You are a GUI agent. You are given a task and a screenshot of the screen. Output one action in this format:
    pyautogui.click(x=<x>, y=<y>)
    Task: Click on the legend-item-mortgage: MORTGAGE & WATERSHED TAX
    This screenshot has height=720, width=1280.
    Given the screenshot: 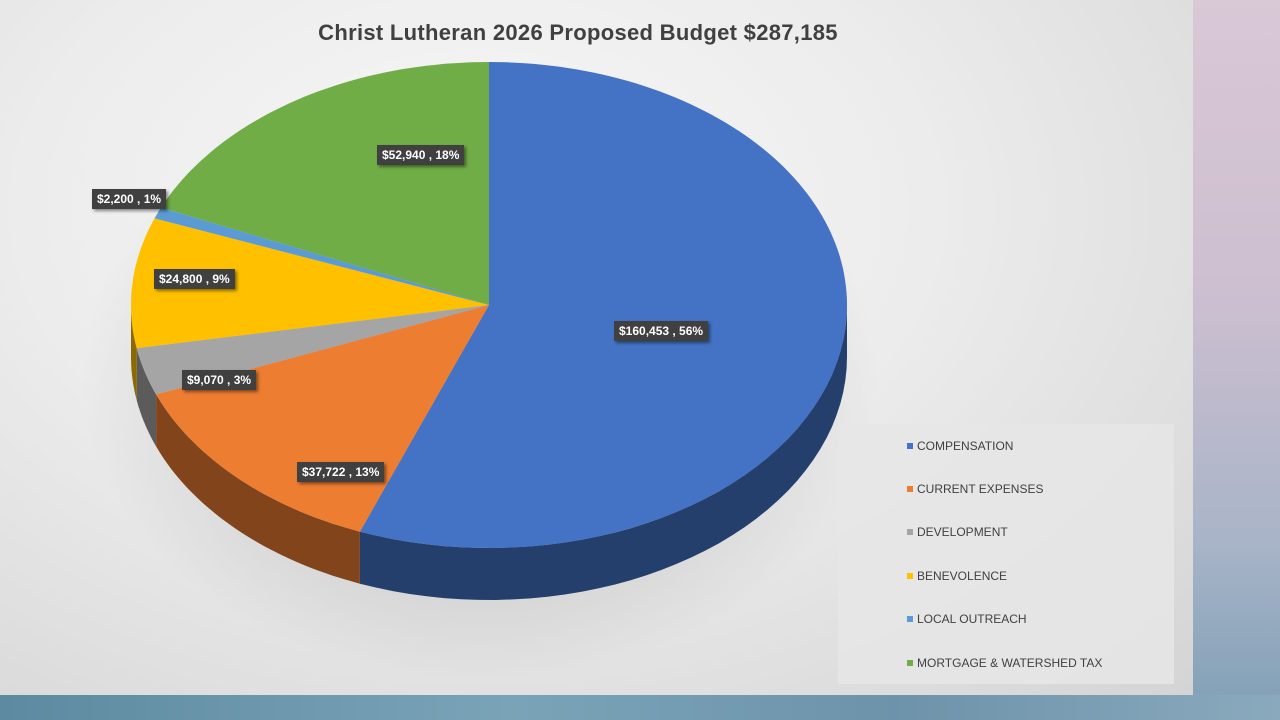 What is the action you would take?
    pyautogui.click(x=1004, y=663)
    